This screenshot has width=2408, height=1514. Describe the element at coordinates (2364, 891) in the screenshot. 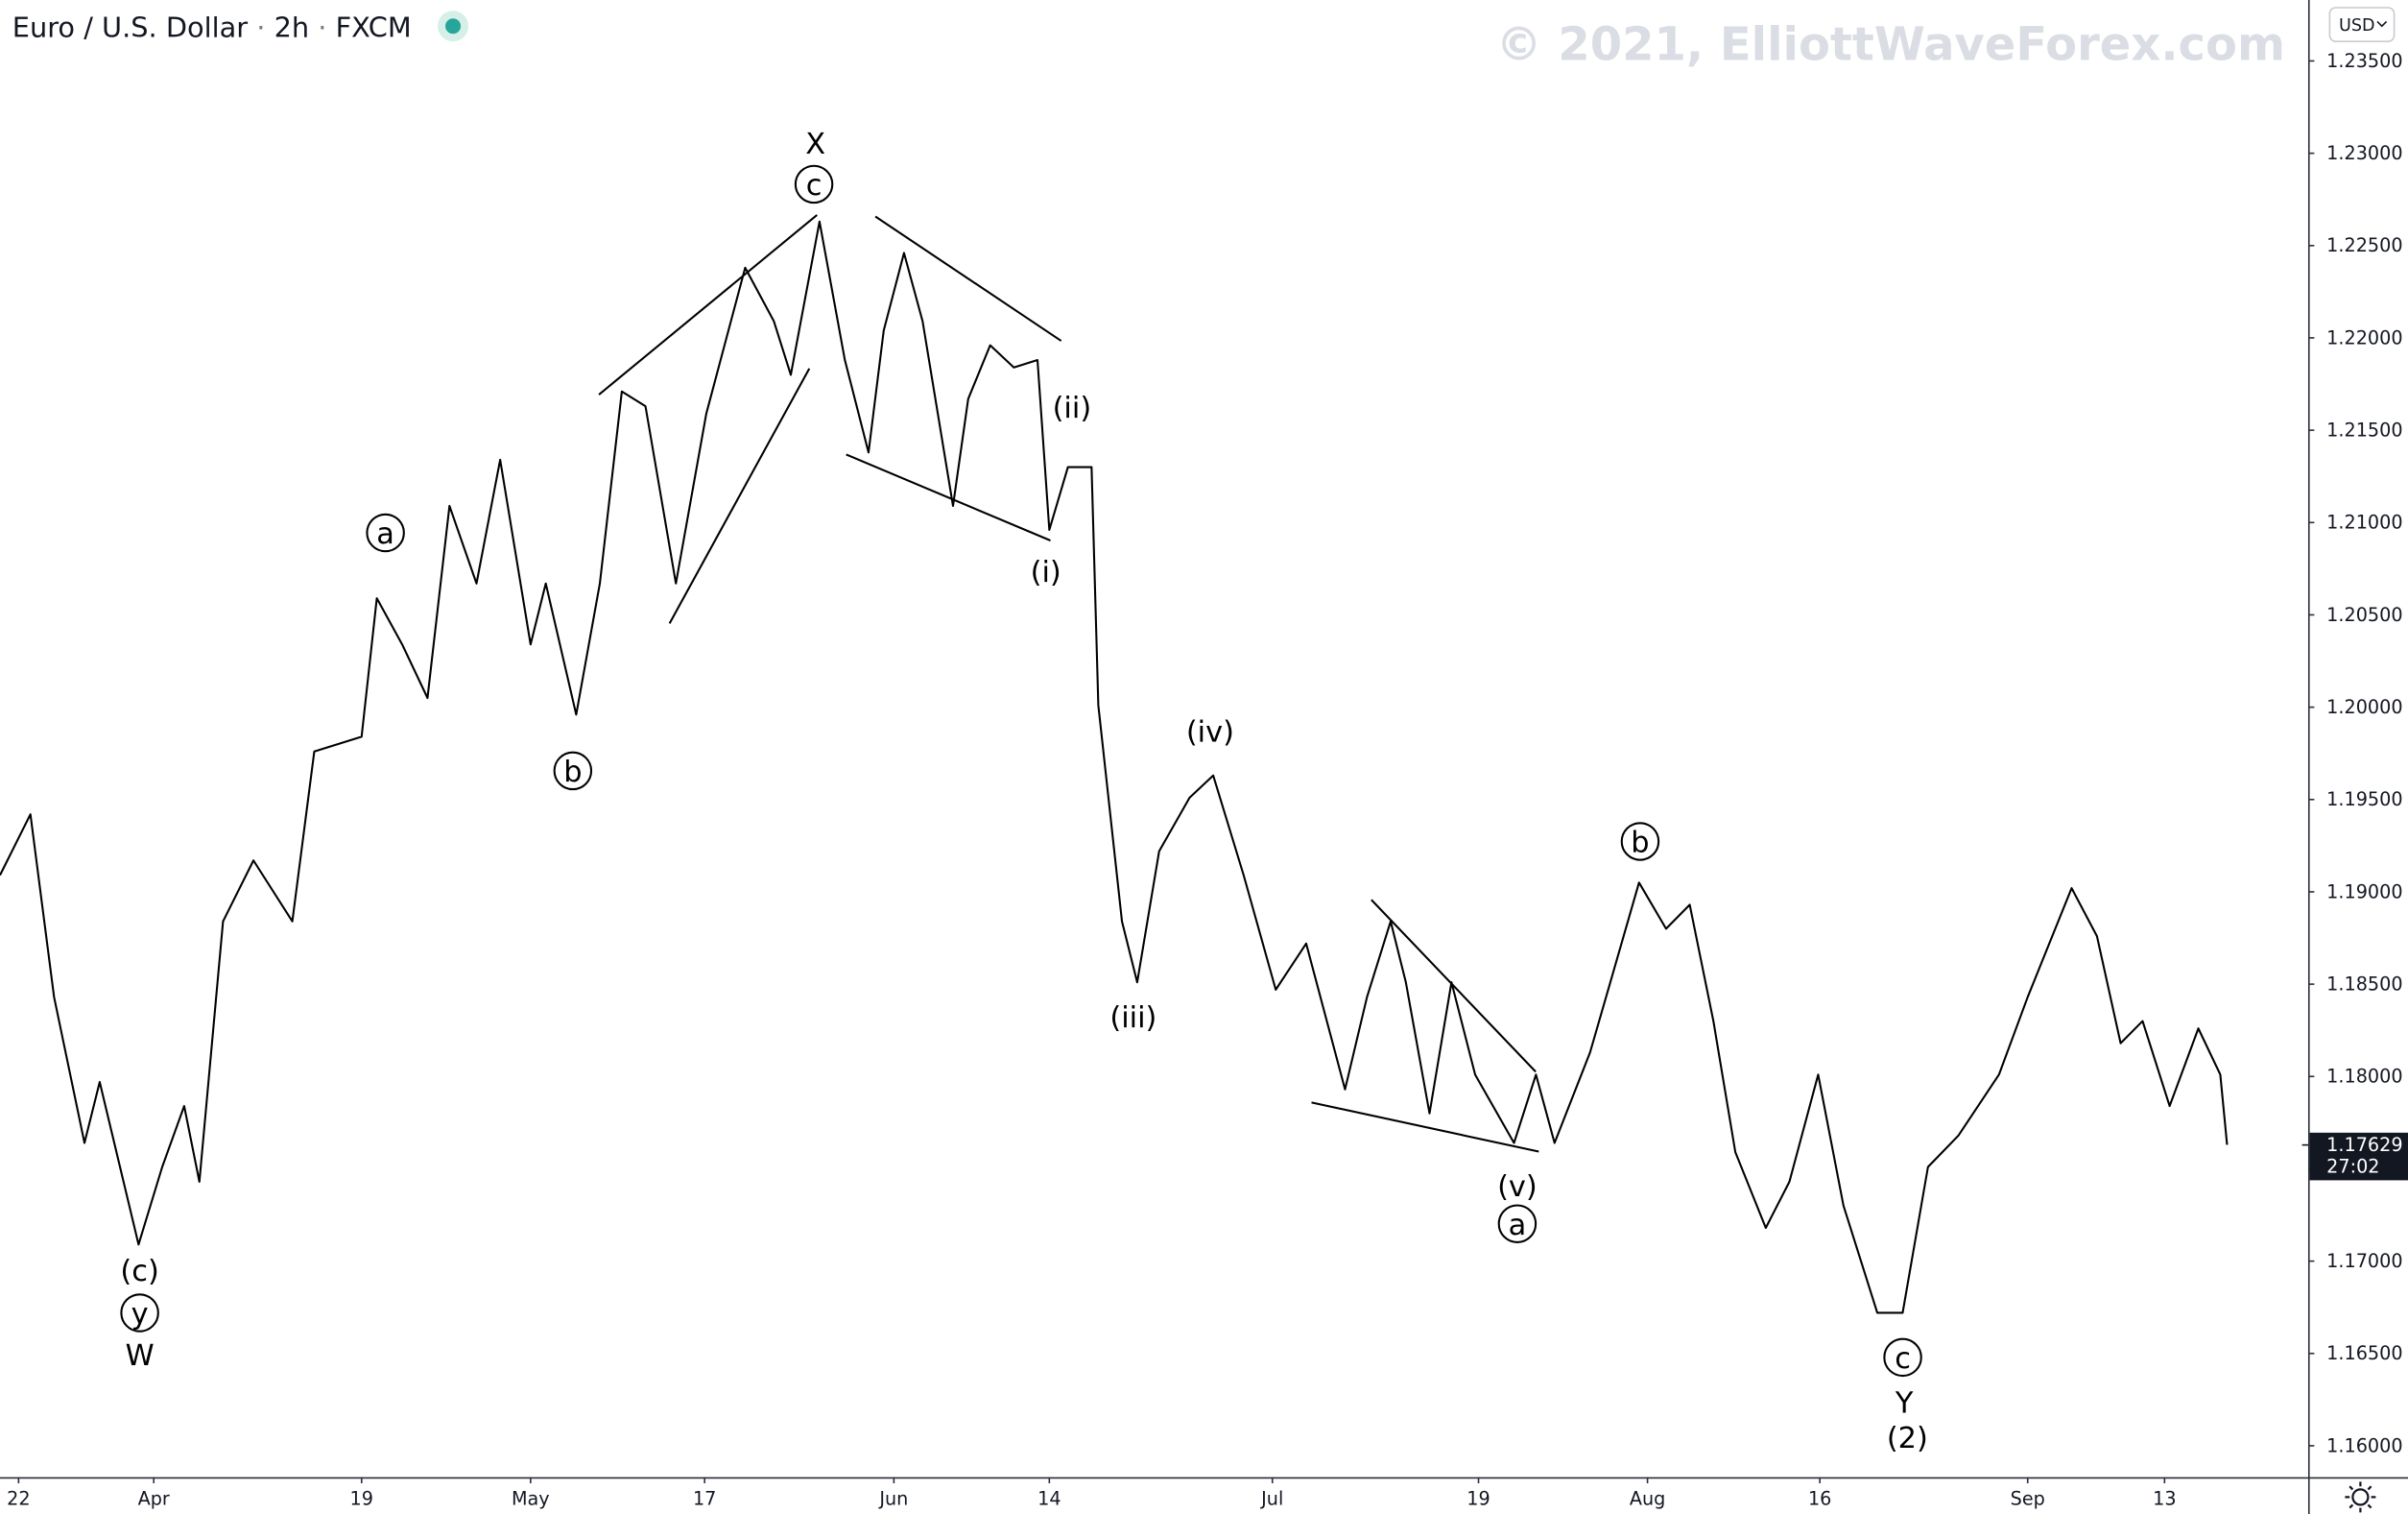

I see `y-tick-label: 1.19000` at that location.